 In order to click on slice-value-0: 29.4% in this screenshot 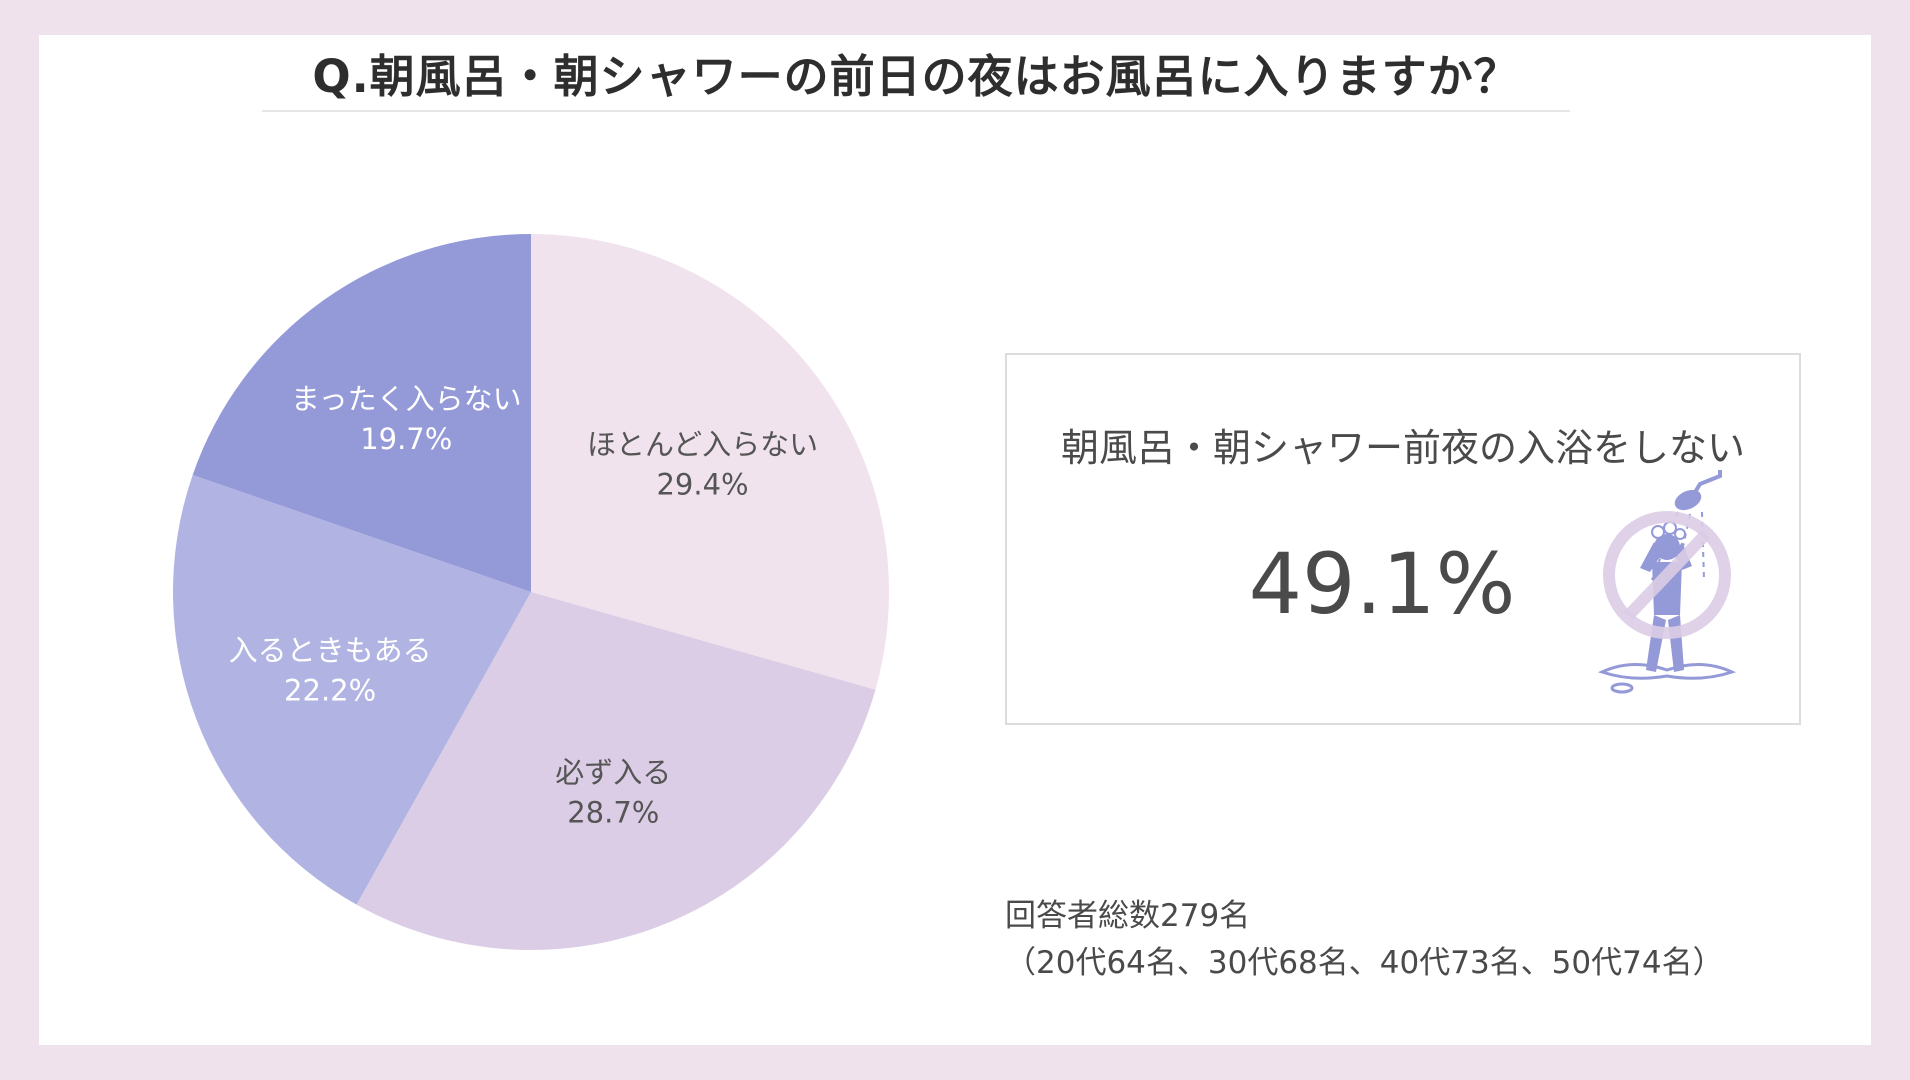, I will do `click(702, 484)`.